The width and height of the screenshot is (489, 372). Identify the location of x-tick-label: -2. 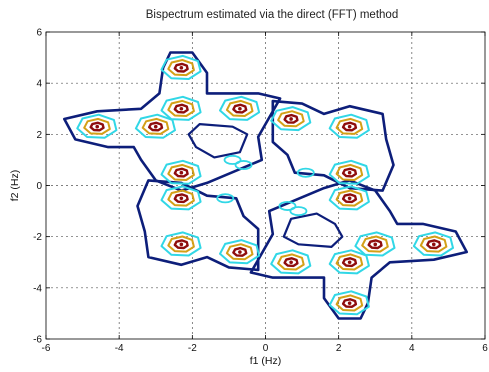
(192, 348).